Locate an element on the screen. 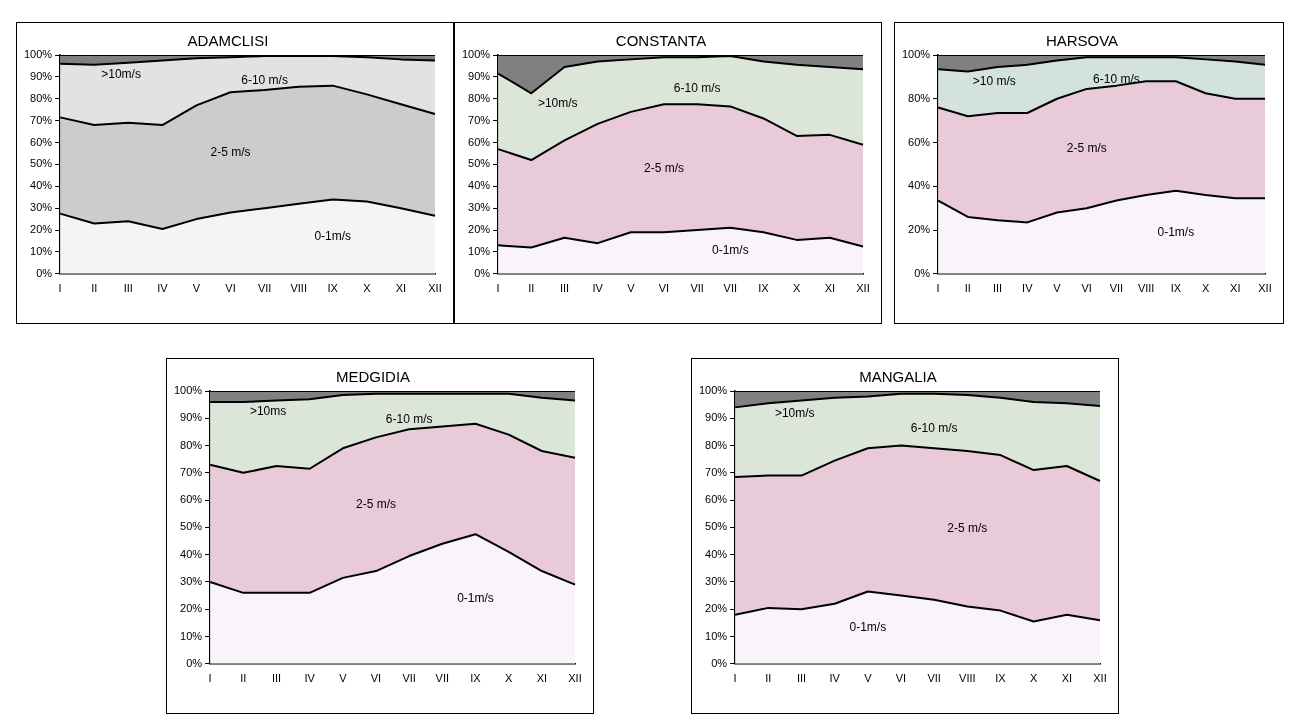 The width and height of the screenshot is (1290, 722). series-label: >10 m/s is located at coordinates (994, 80).